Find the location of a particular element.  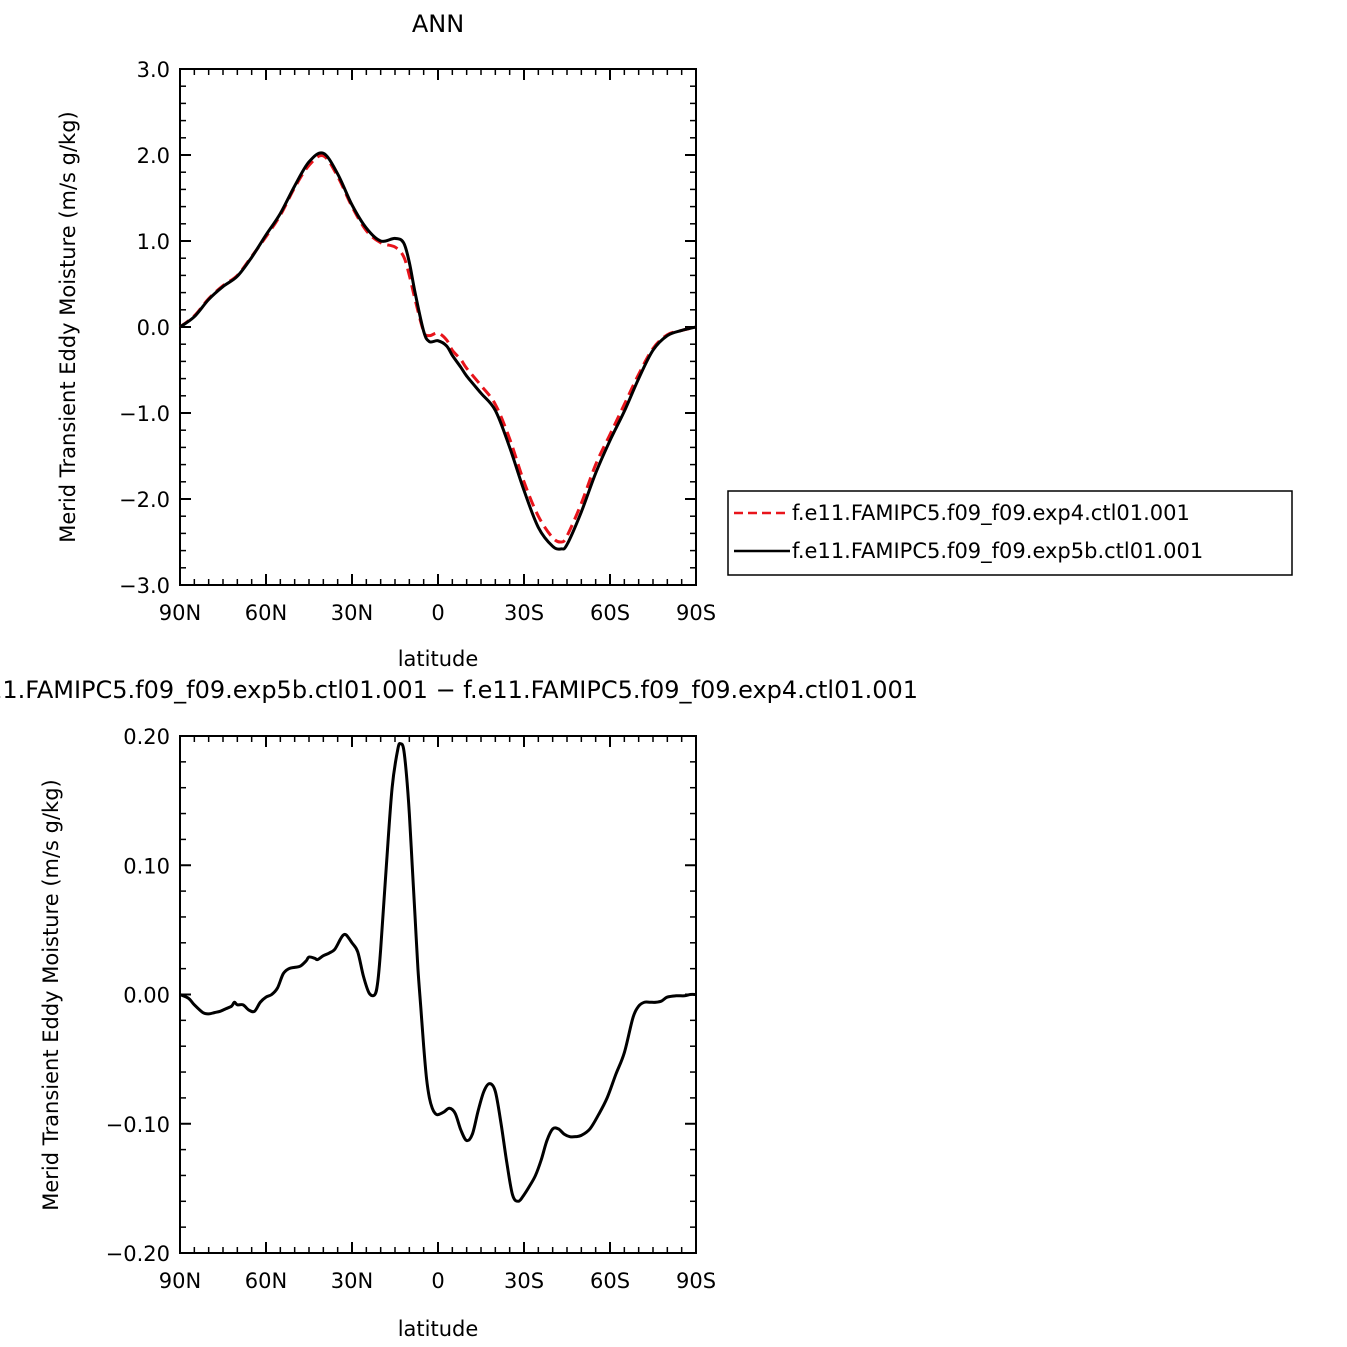

bottom-y-tick-label: −0.20 is located at coordinates (138, 1254).